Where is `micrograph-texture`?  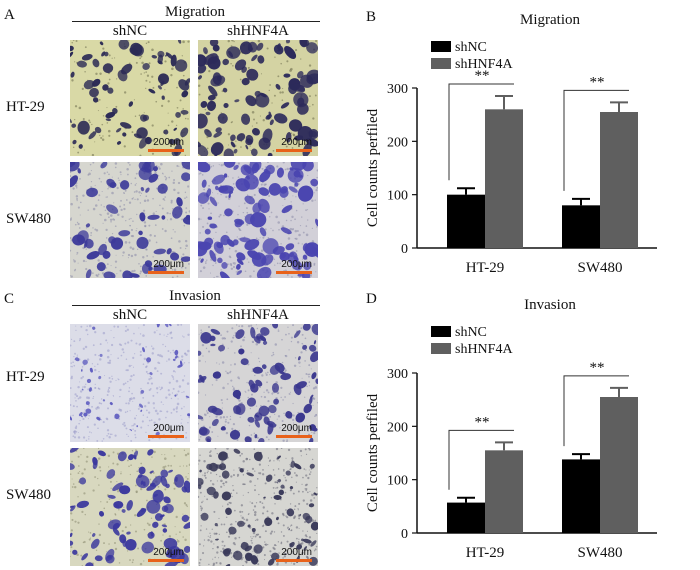
micrograph-texture is located at coordinates (258, 507).